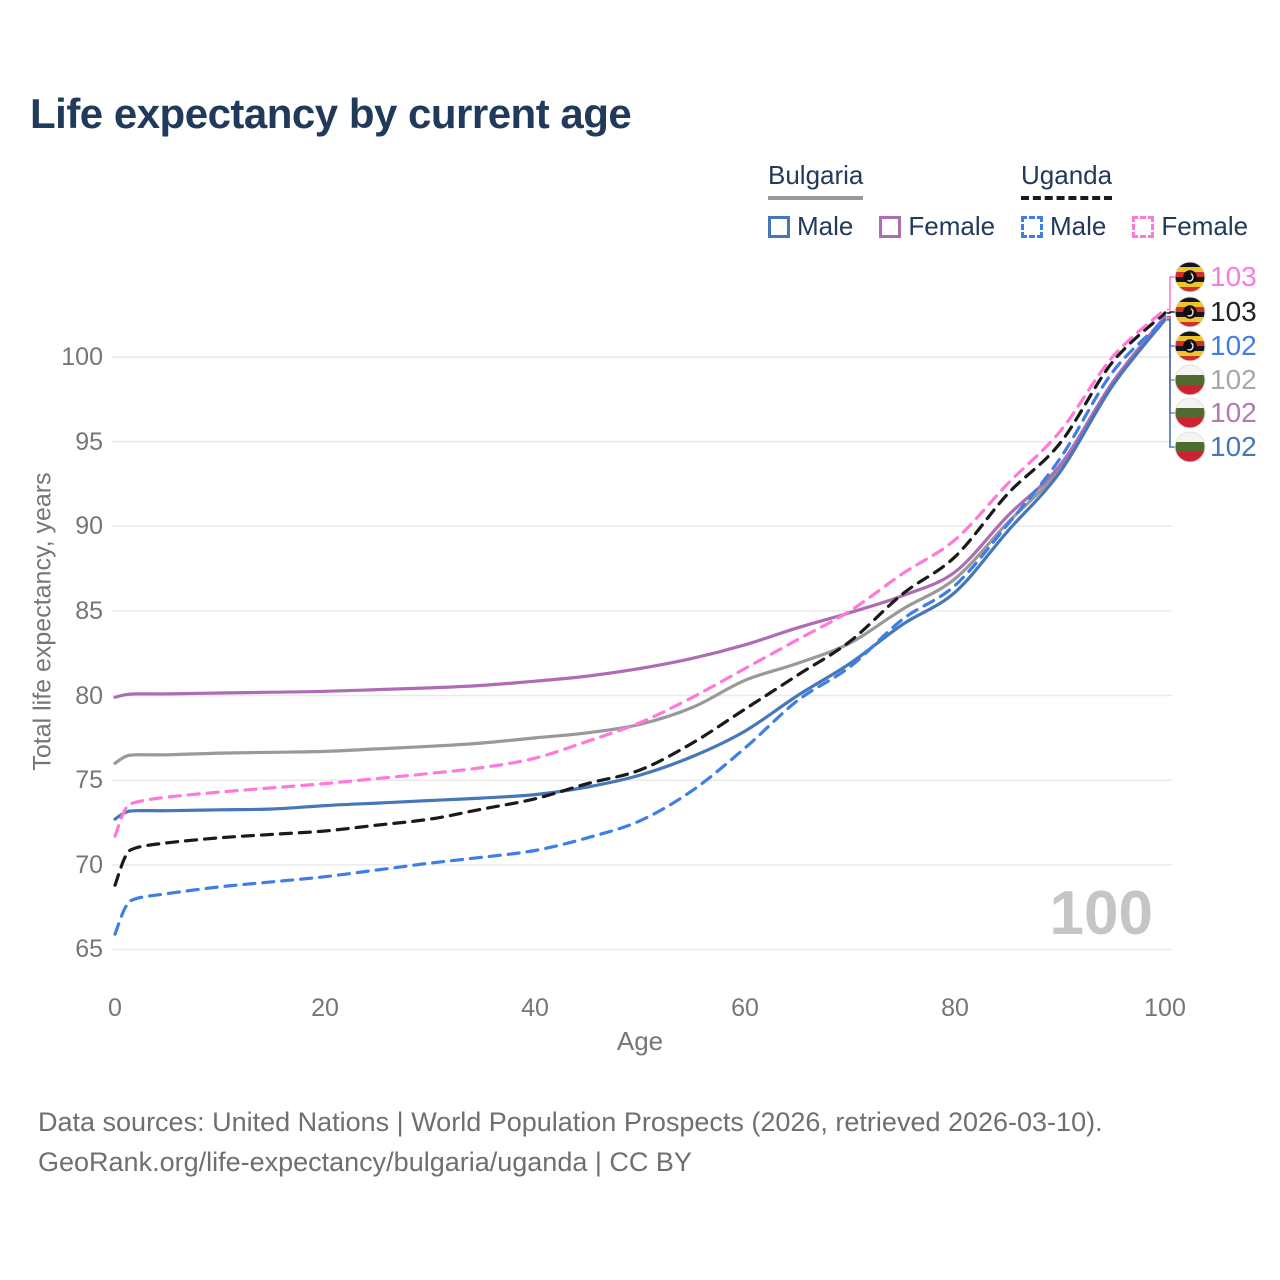 The width and height of the screenshot is (1280, 1280). What do you see at coordinates (816, 180) in the screenshot?
I see `legend-country-bulgaria: Bulgaria` at bounding box center [816, 180].